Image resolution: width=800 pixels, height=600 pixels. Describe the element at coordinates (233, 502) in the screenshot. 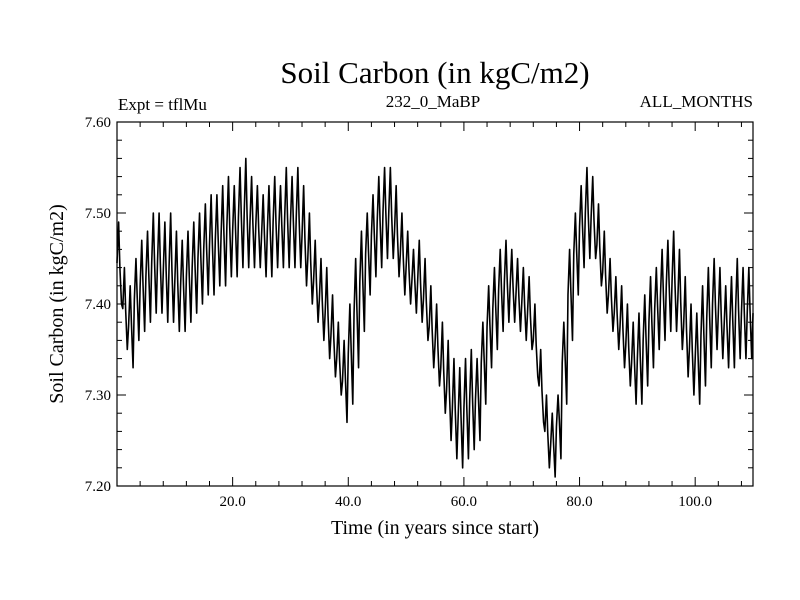

I see `x-tick-label: 20.0` at that location.